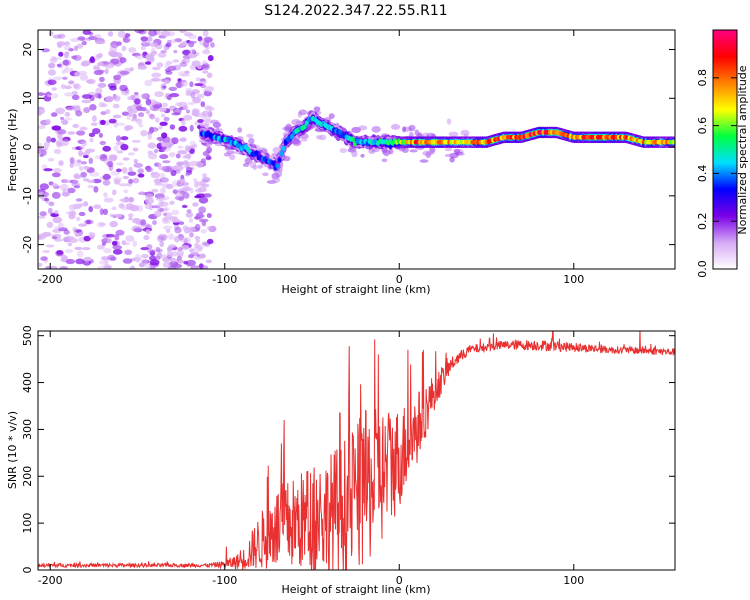 The image size is (750, 600). I want to click on x-tick-label: -200, so click(50, 580).